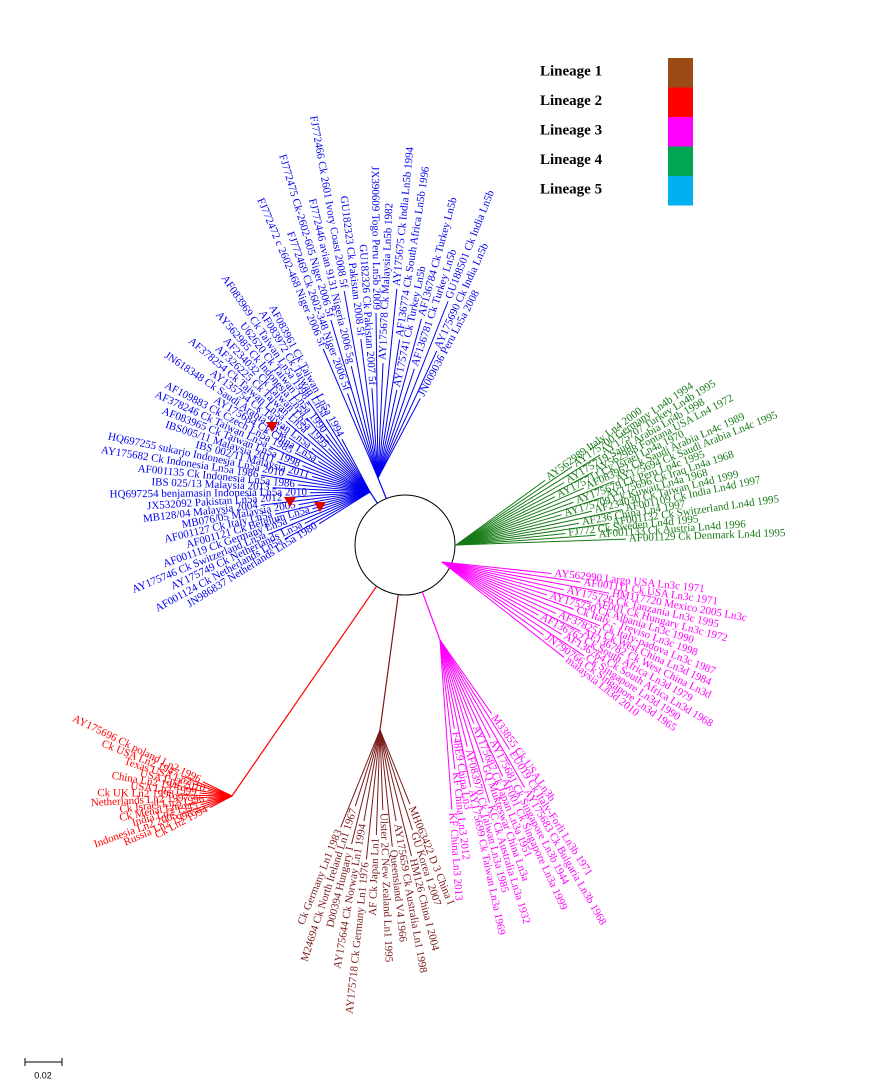  Describe the element at coordinates (374, 877) in the screenshot. I see `leaf-label: AF Ck Japan Ln1` at that location.